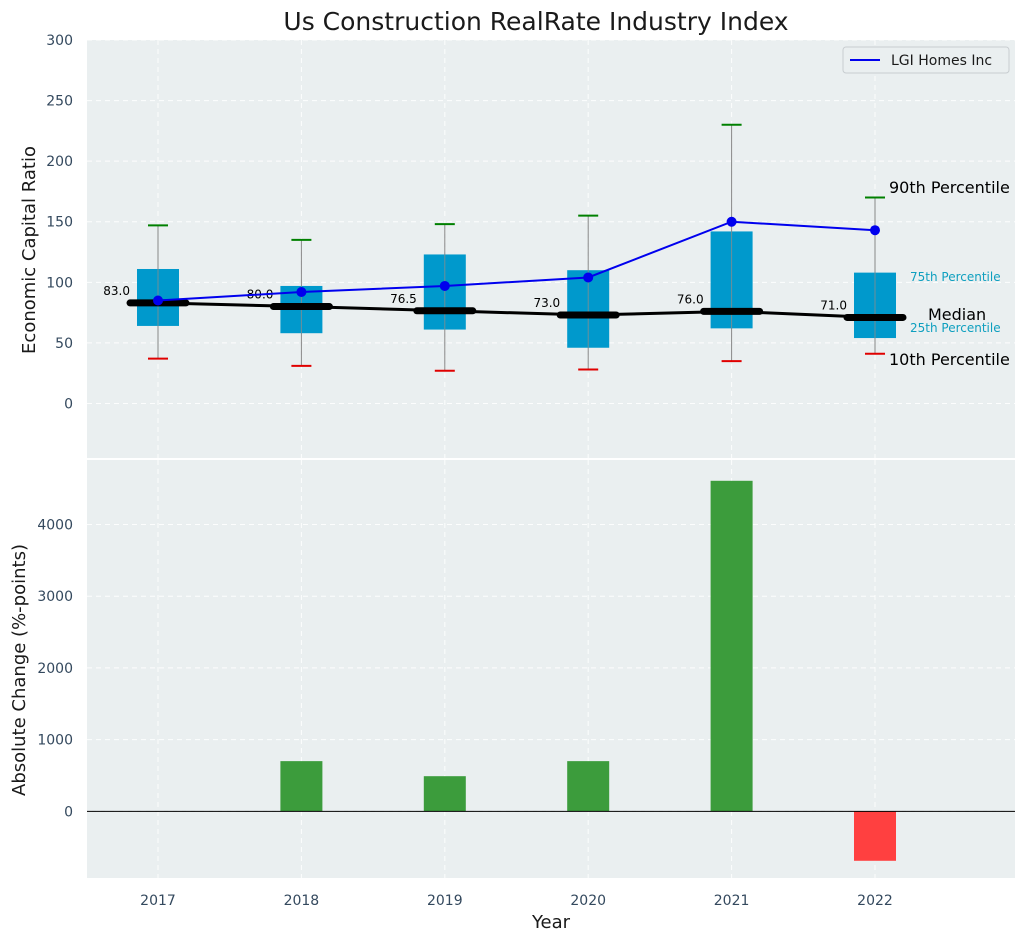 Image resolution: width=1026 pixels, height=942 pixels. I want to click on top-y-tick-label: 200, so click(59, 162).